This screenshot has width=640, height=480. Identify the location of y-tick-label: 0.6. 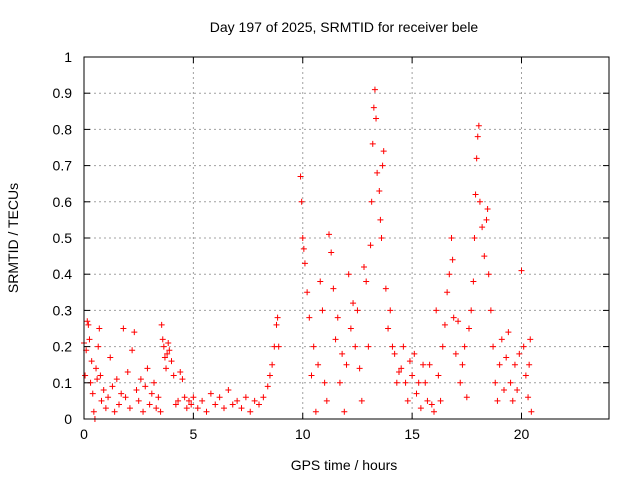
(63, 202).